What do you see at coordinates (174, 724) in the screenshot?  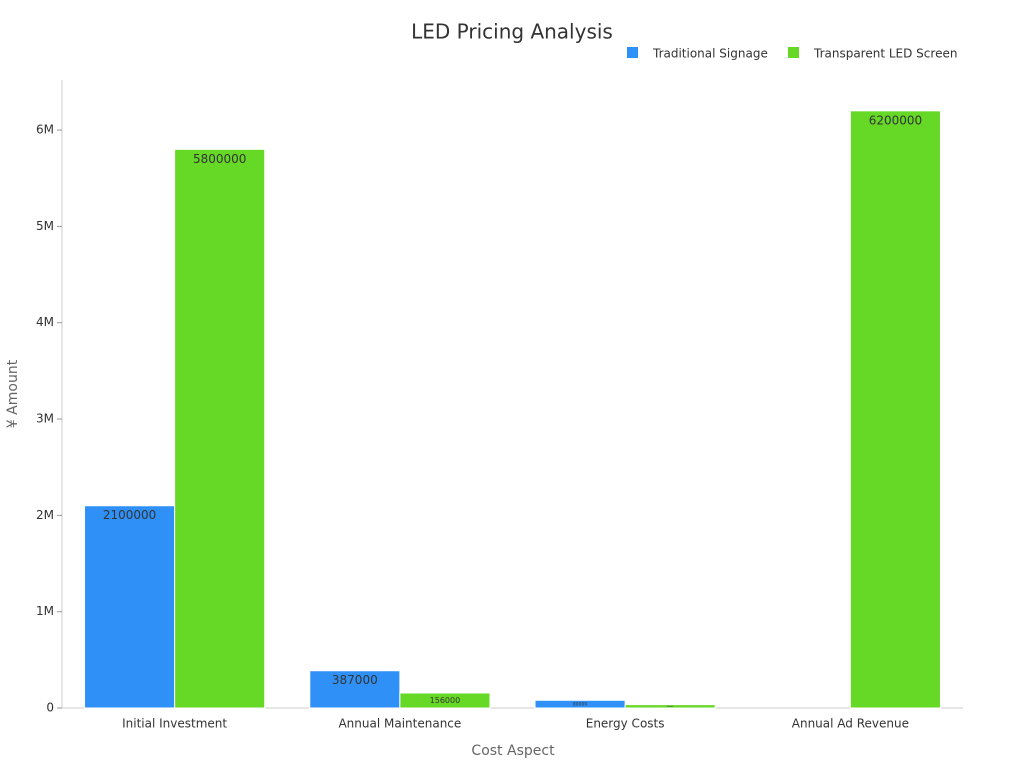 I see `x-tick-label: Initial Investment` at bounding box center [174, 724].